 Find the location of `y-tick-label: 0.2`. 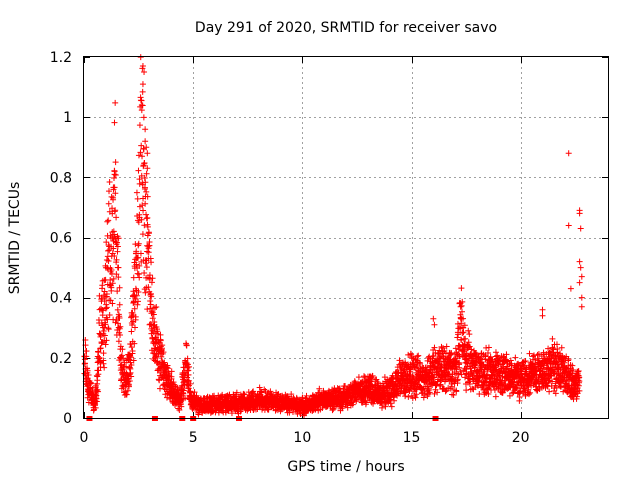

y-tick-label: 0.2 is located at coordinates (61, 359).